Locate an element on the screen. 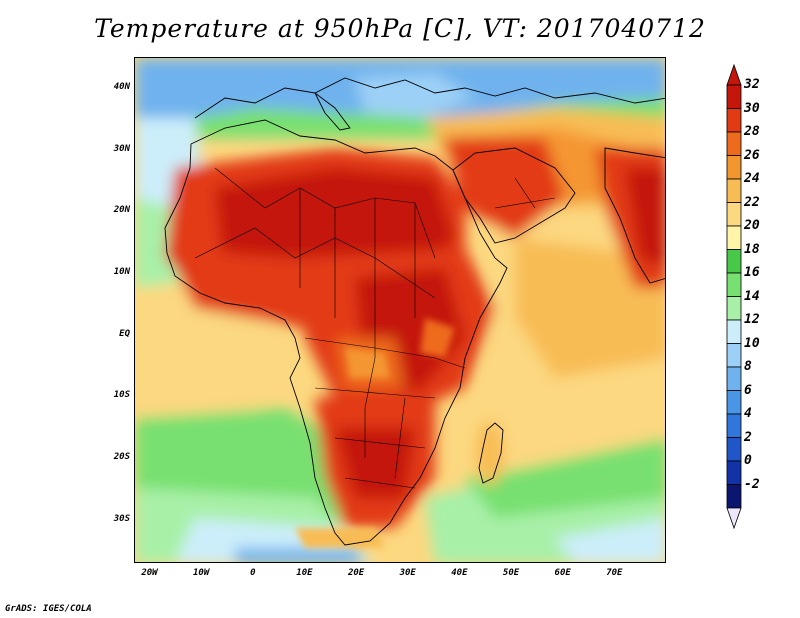 The width and height of the screenshot is (800, 618). temperature-fine-detail is located at coordinates (375, 433).